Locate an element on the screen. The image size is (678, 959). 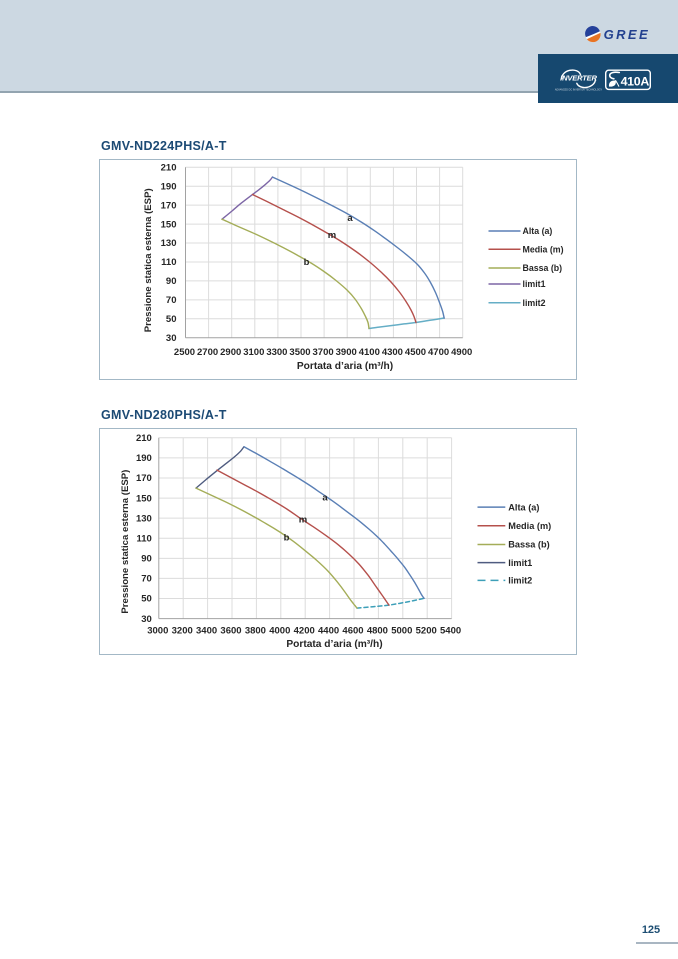
svg-text: 4600 is located at coordinates (352, 630).